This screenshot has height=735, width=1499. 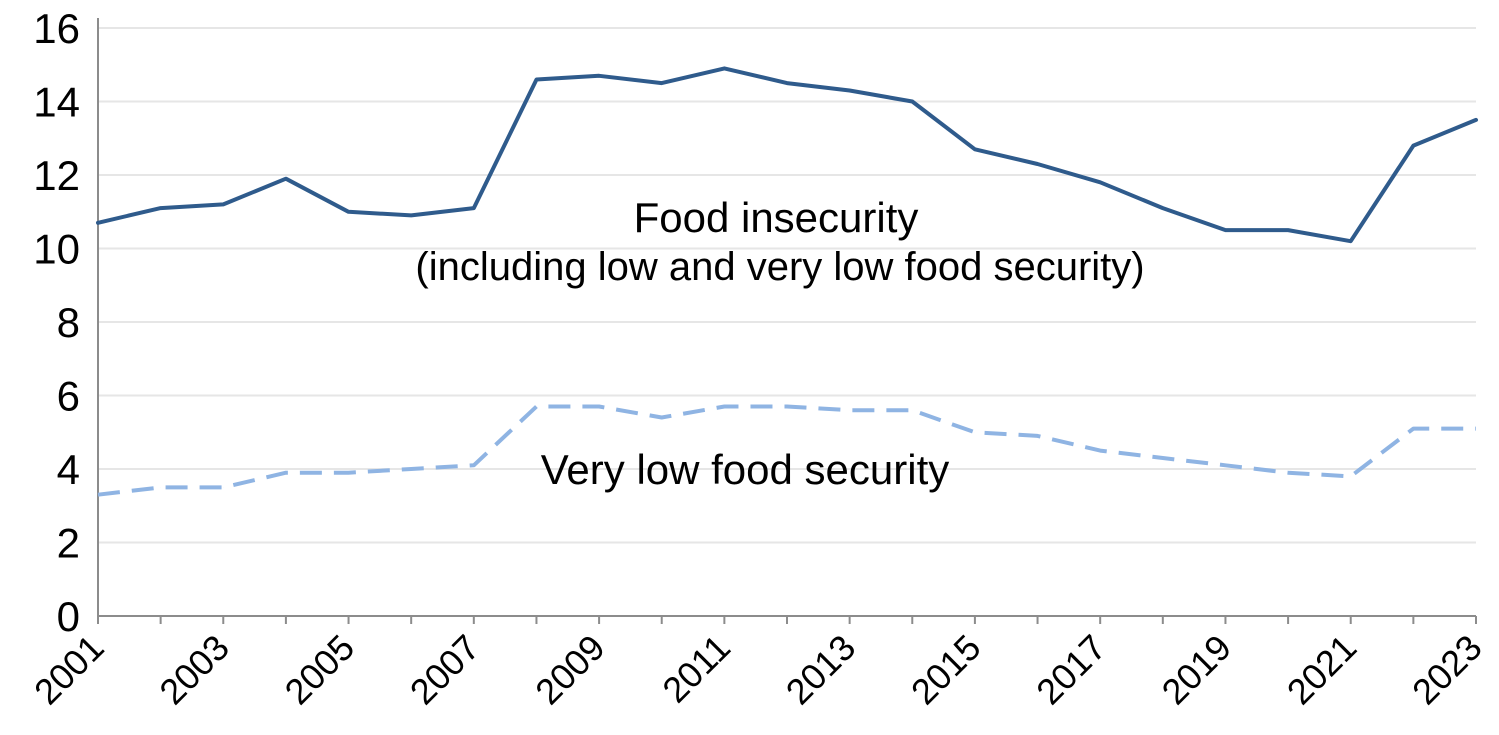 I want to click on x-tick-label: 2023, so click(x=1447, y=670).